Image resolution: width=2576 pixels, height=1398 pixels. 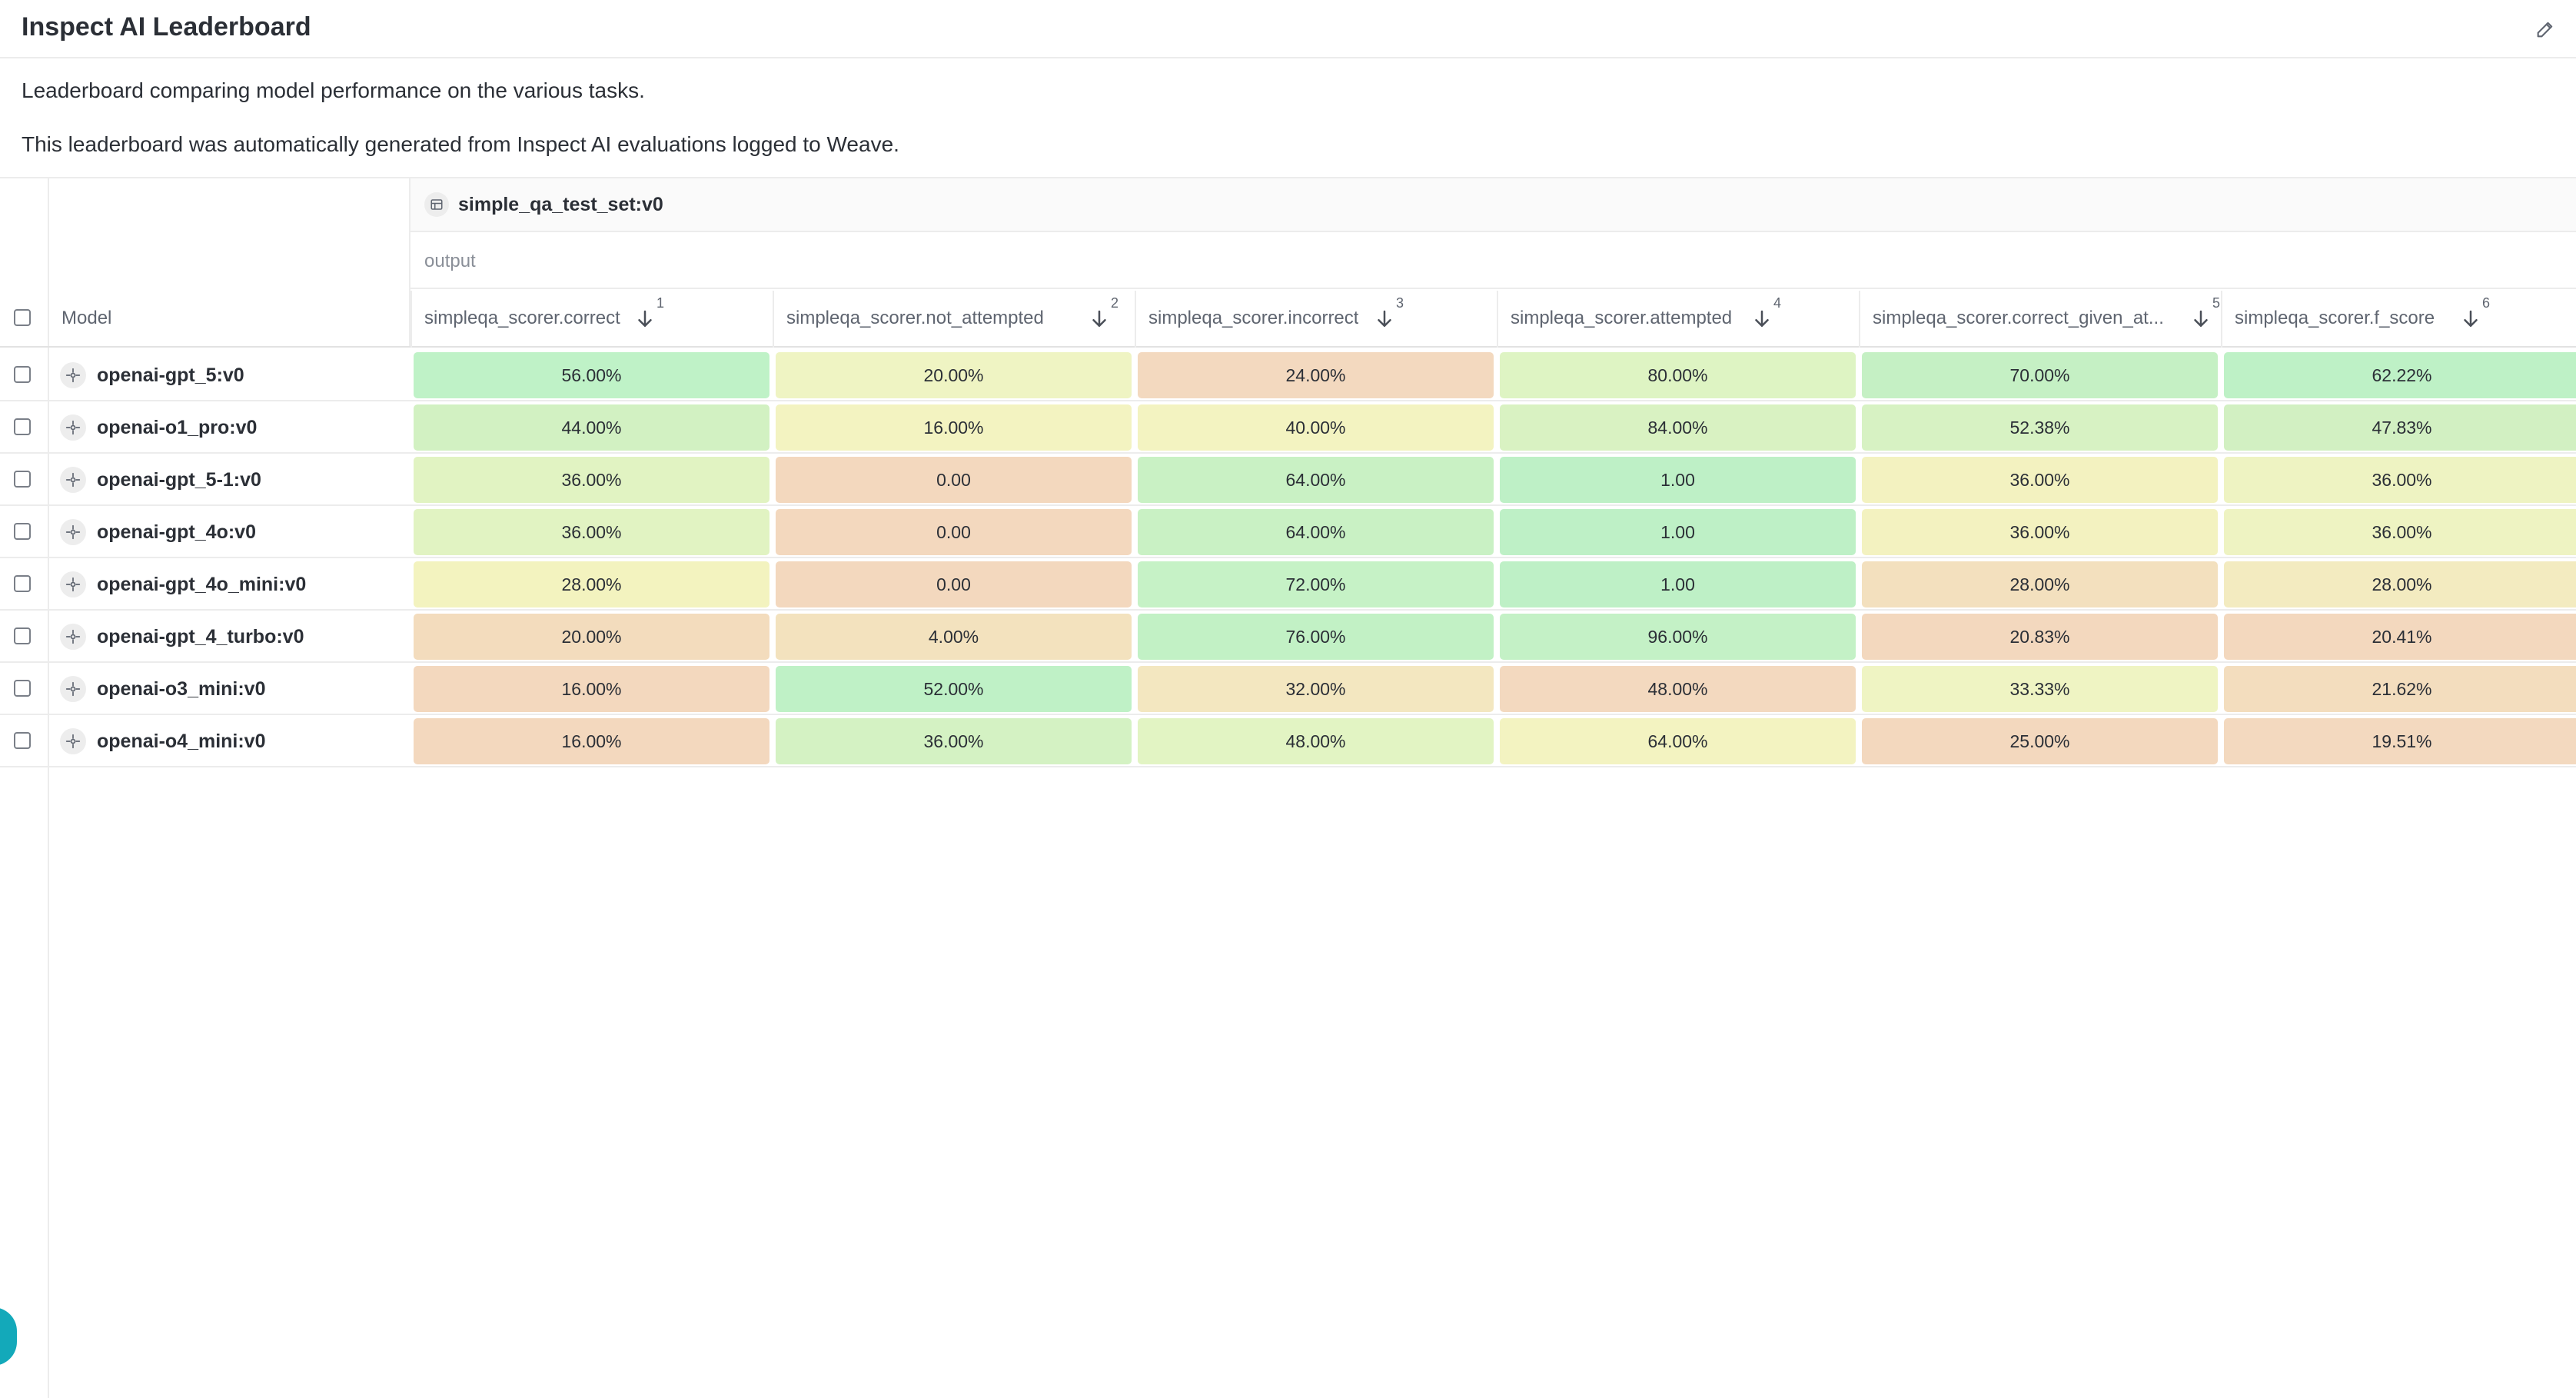 I want to click on model-name: openai-gpt_4o:v0, so click(x=176, y=532).